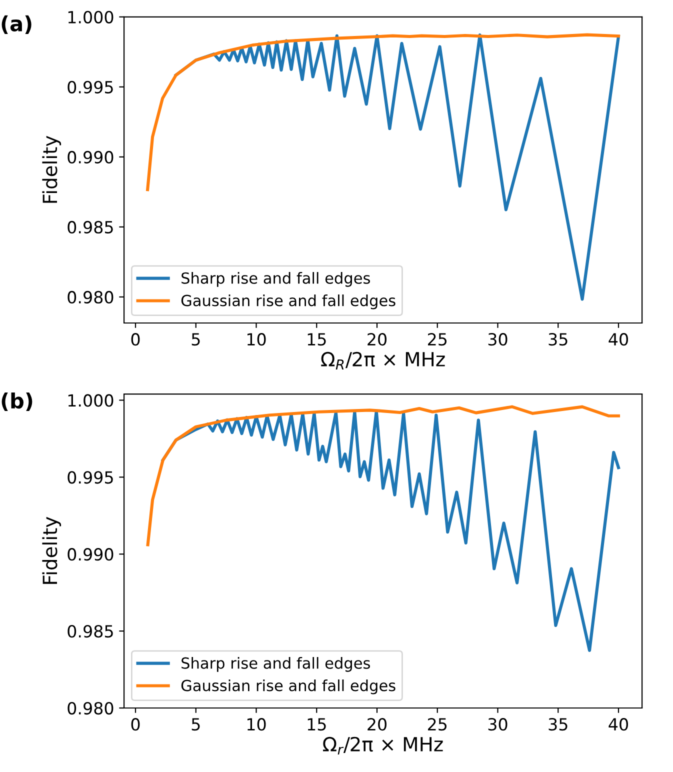 The height and width of the screenshot is (772, 673). I want to click on chart-title: (a), so click(17, 24).